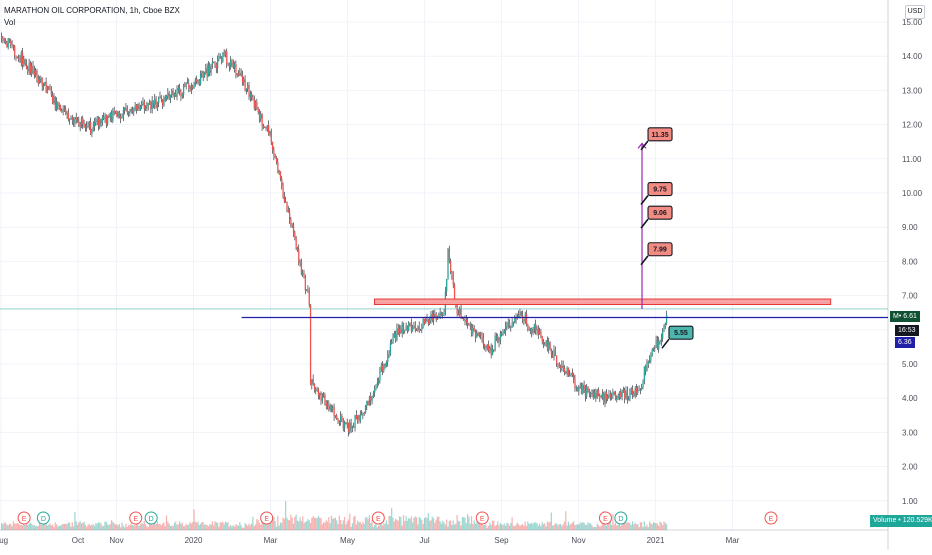 This screenshot has width=932, height=555. What do you see at coordinates (910, 261) in the screenshot?
I see `price-axis-tick-label: 8.00` at bounding box center [910, 261].